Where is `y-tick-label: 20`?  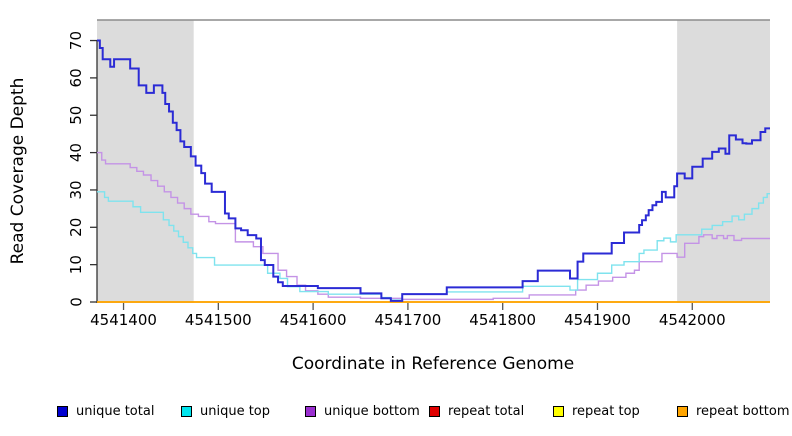
y-tick-label: 20 is located at coordinates (76, 227).